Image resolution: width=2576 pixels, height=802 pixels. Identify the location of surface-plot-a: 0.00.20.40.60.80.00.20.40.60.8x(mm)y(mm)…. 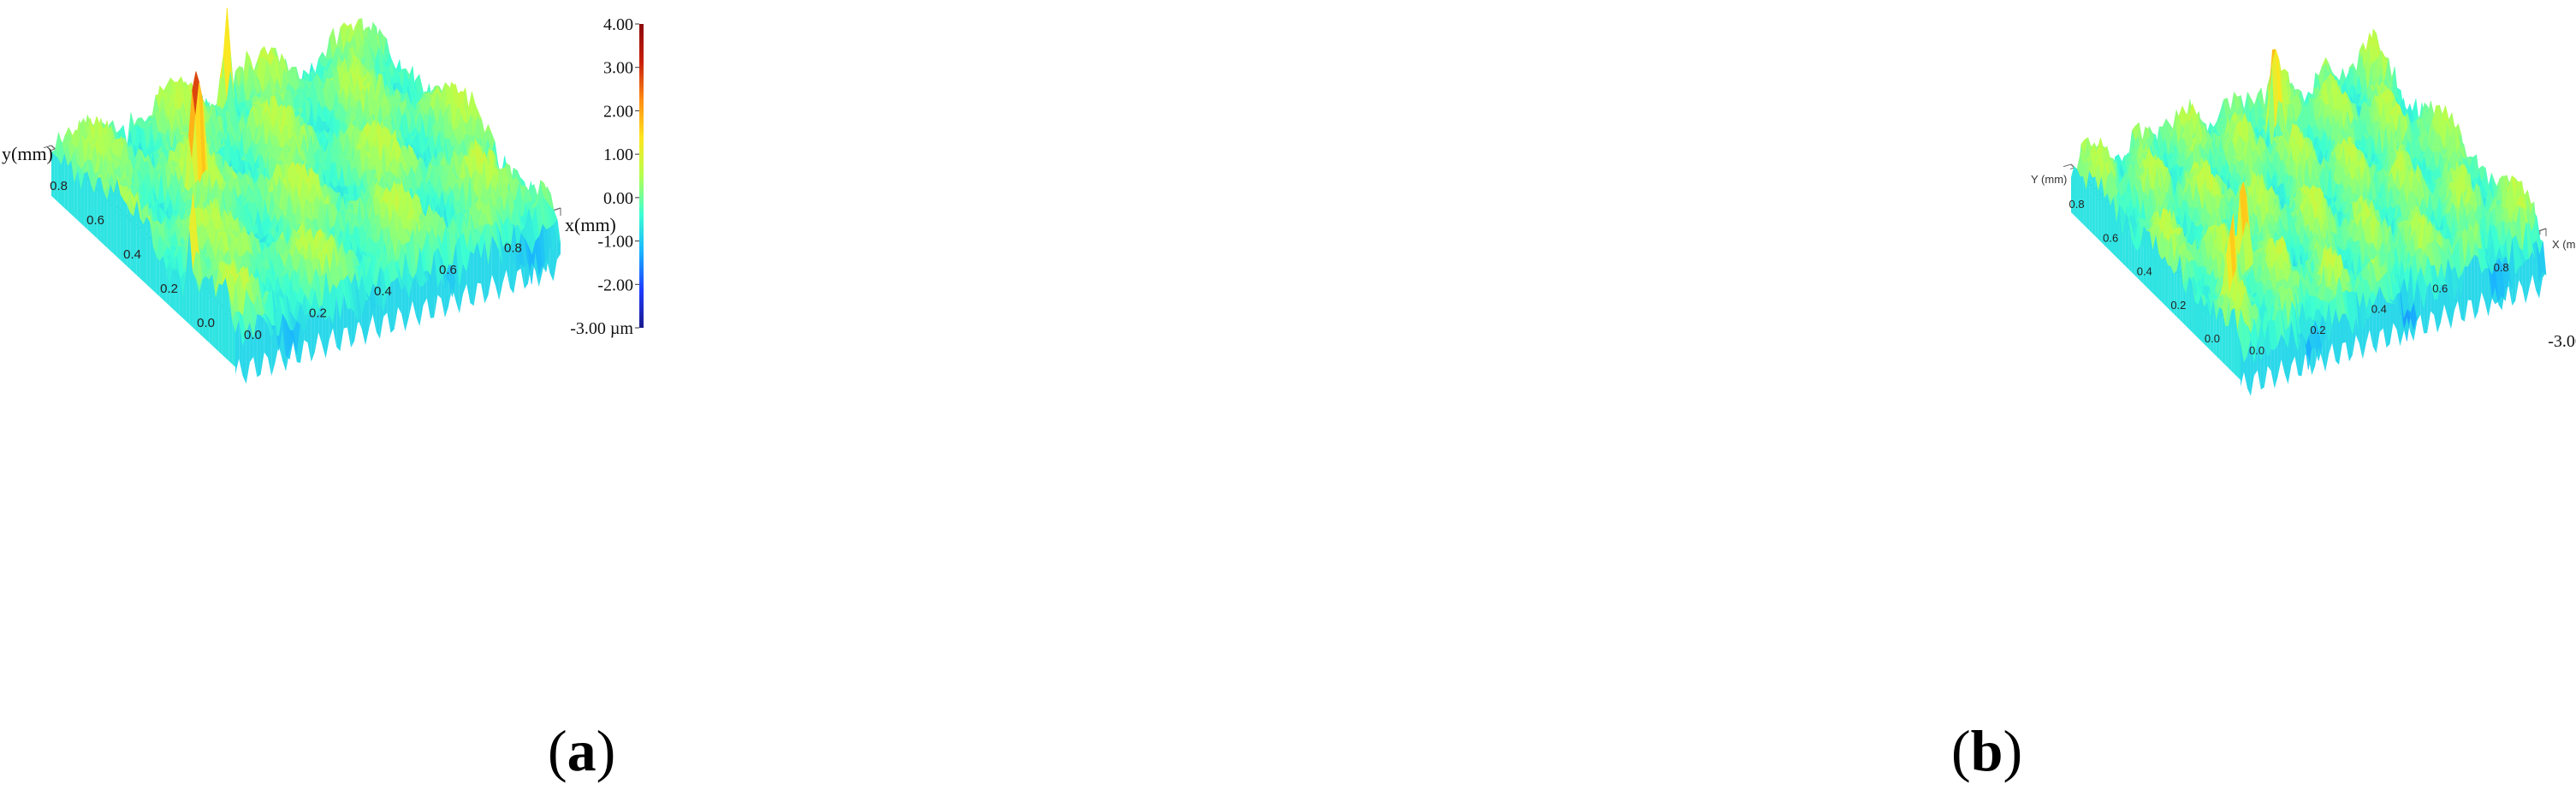
(323, 195).